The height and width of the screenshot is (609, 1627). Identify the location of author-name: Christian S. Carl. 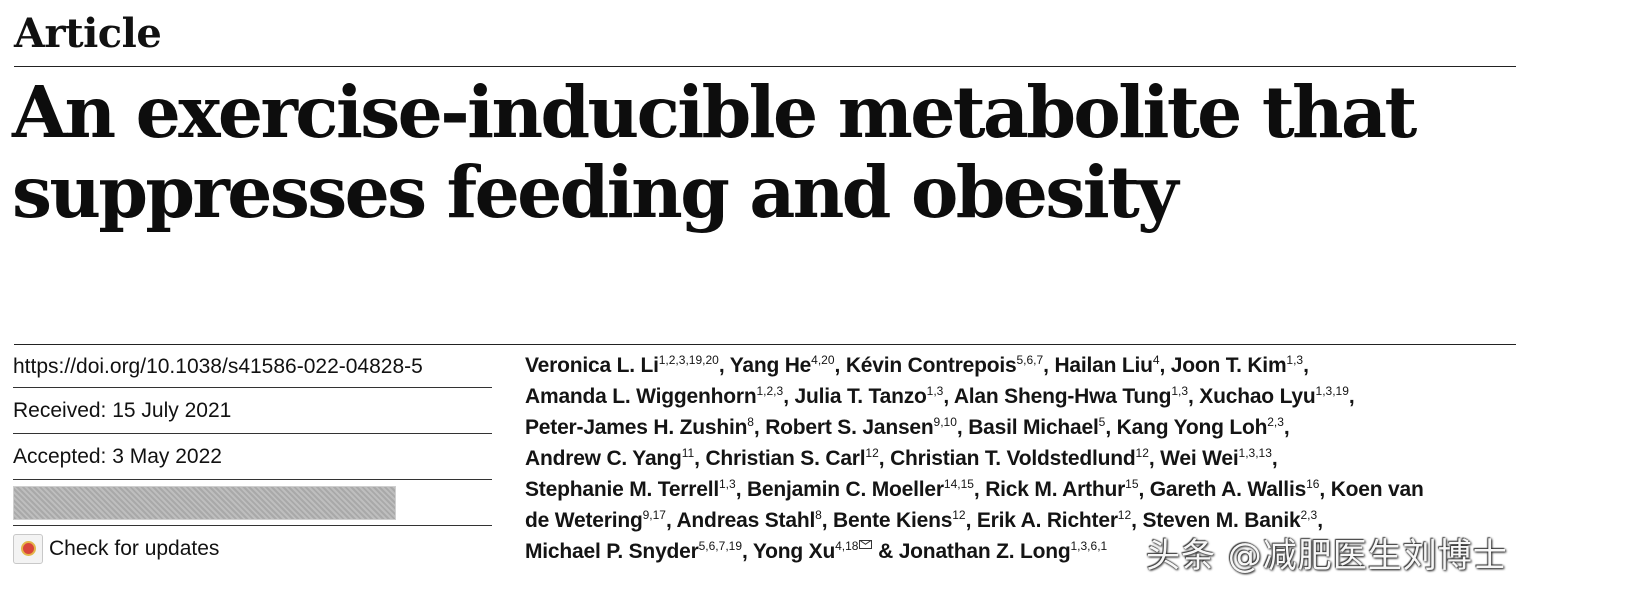
(785, 458).